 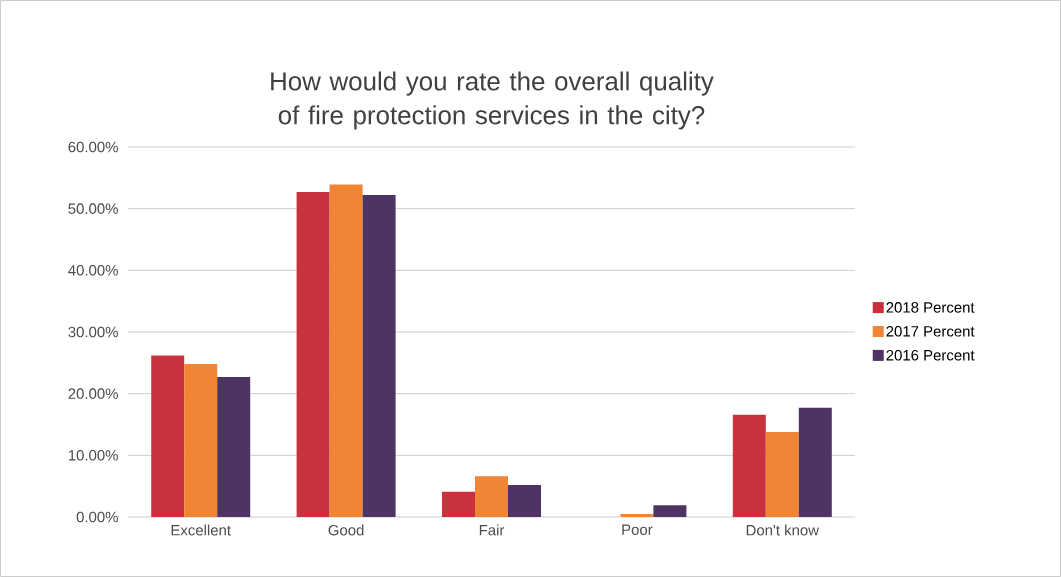 I want to click on y-tick-label: 50.00%, so click(x=93, y=208).